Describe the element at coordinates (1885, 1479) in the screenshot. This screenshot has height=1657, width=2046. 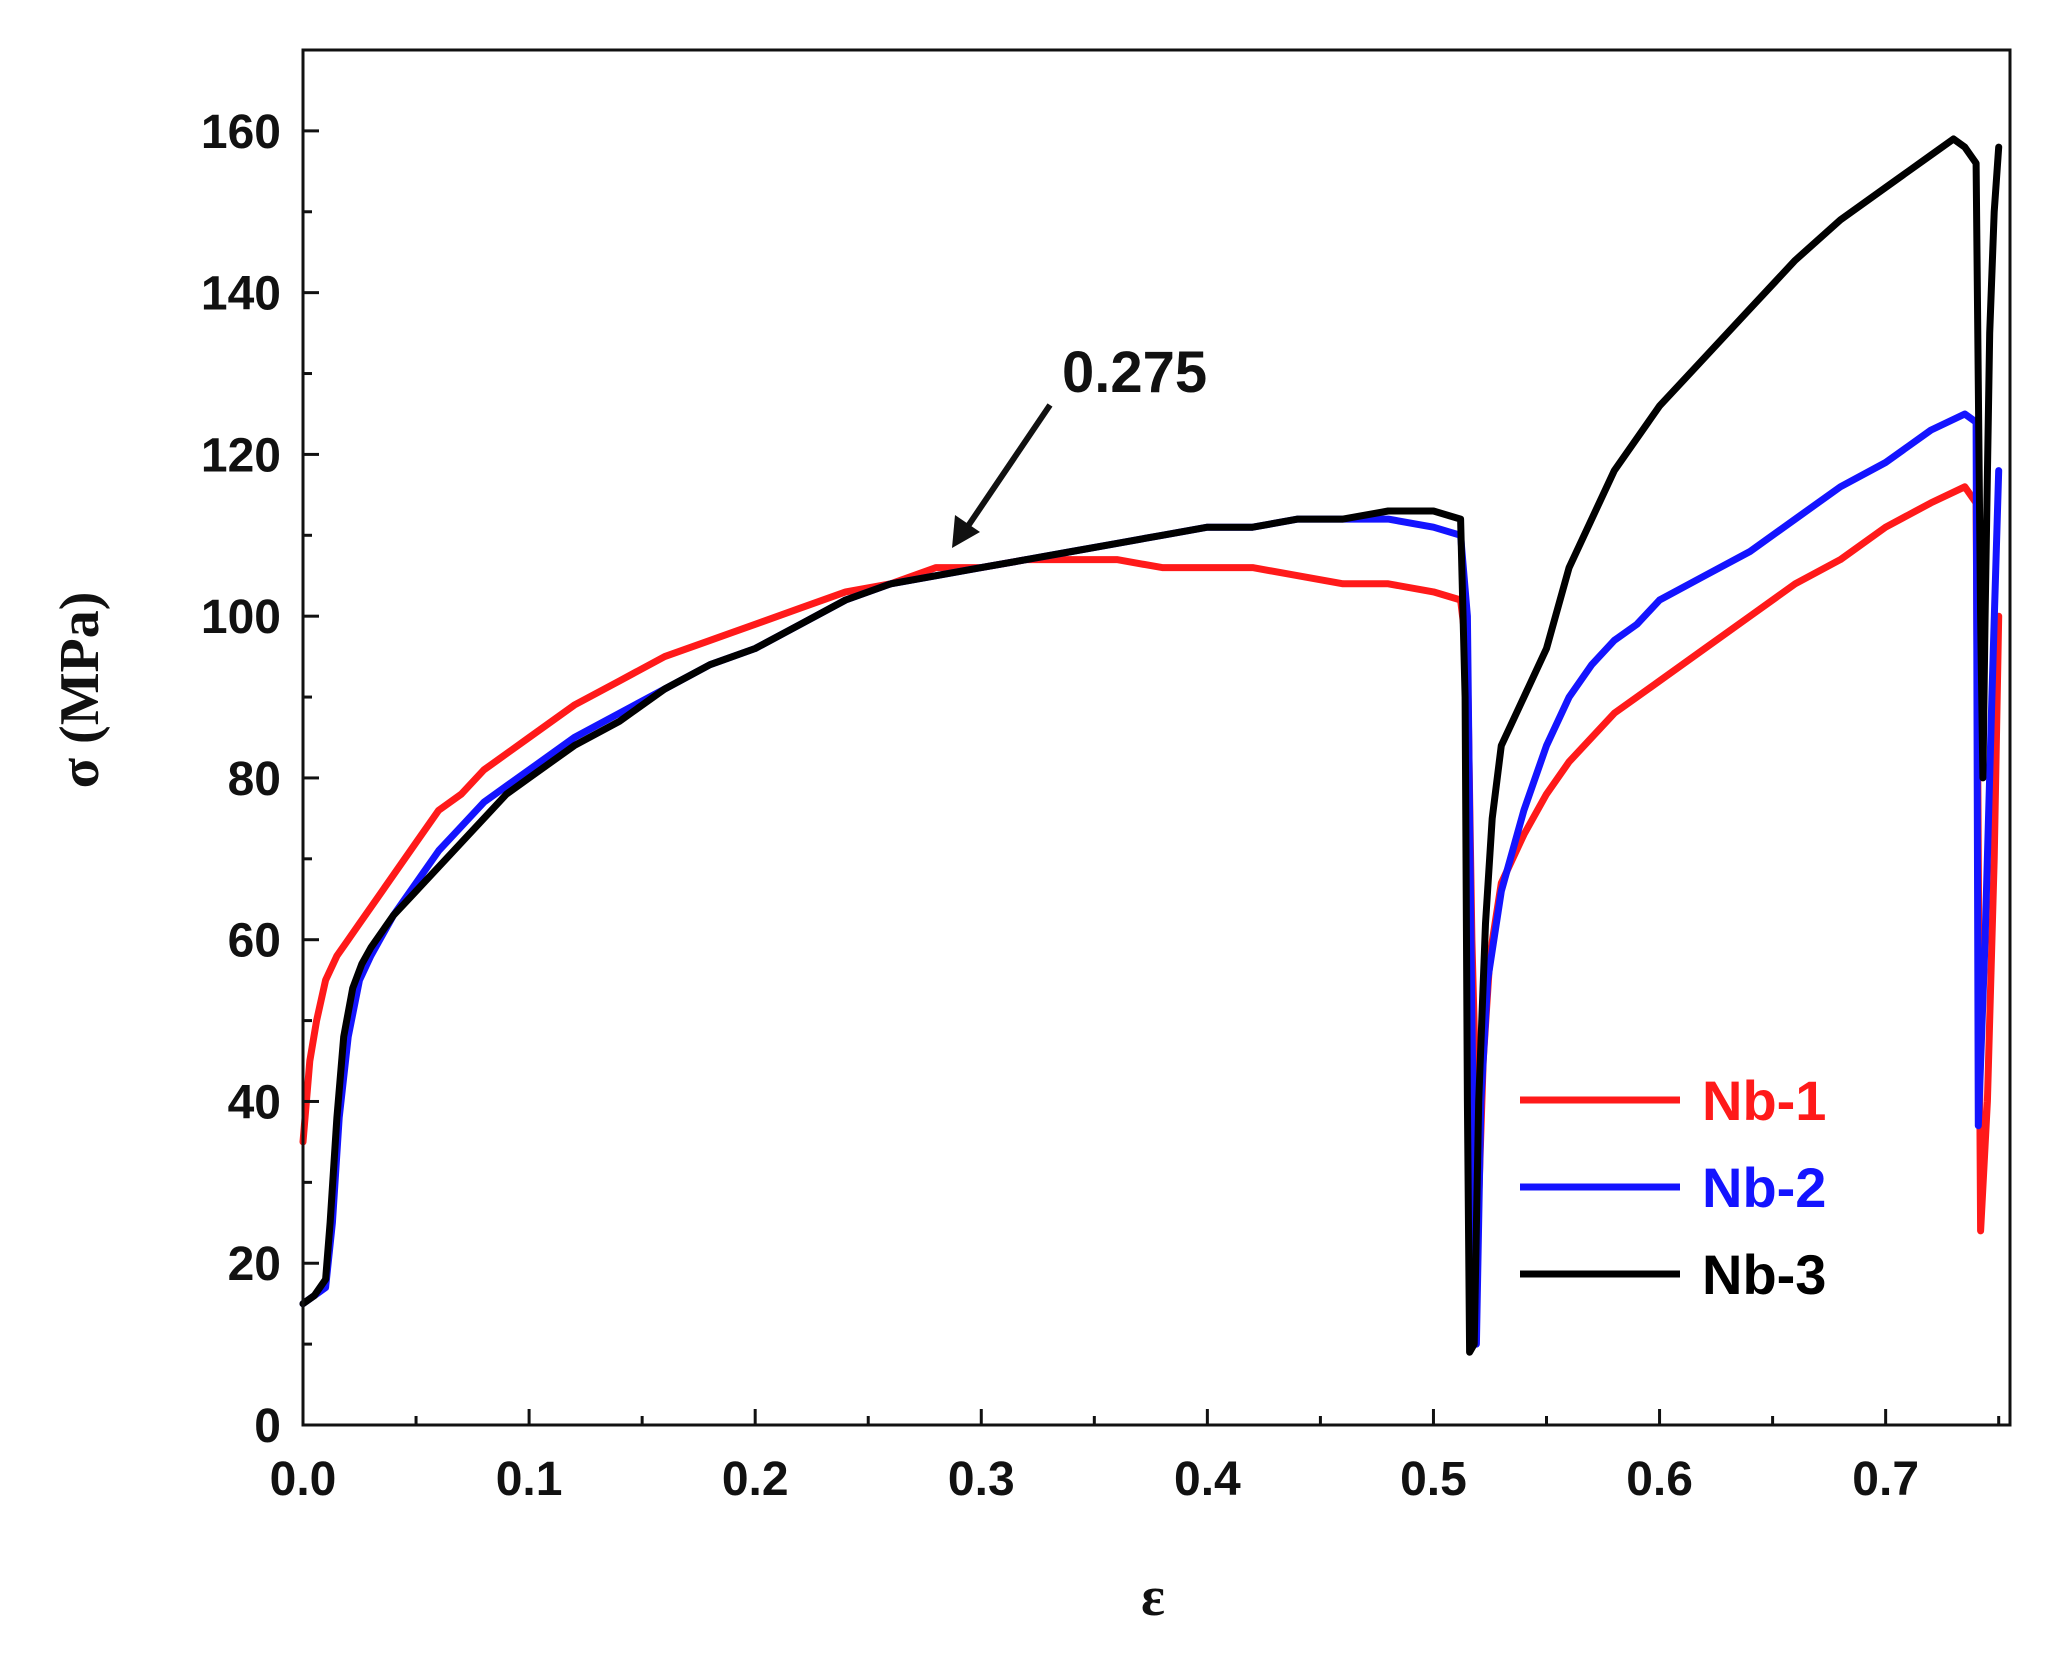
I see `x-tick-label: 0.7` at that location.